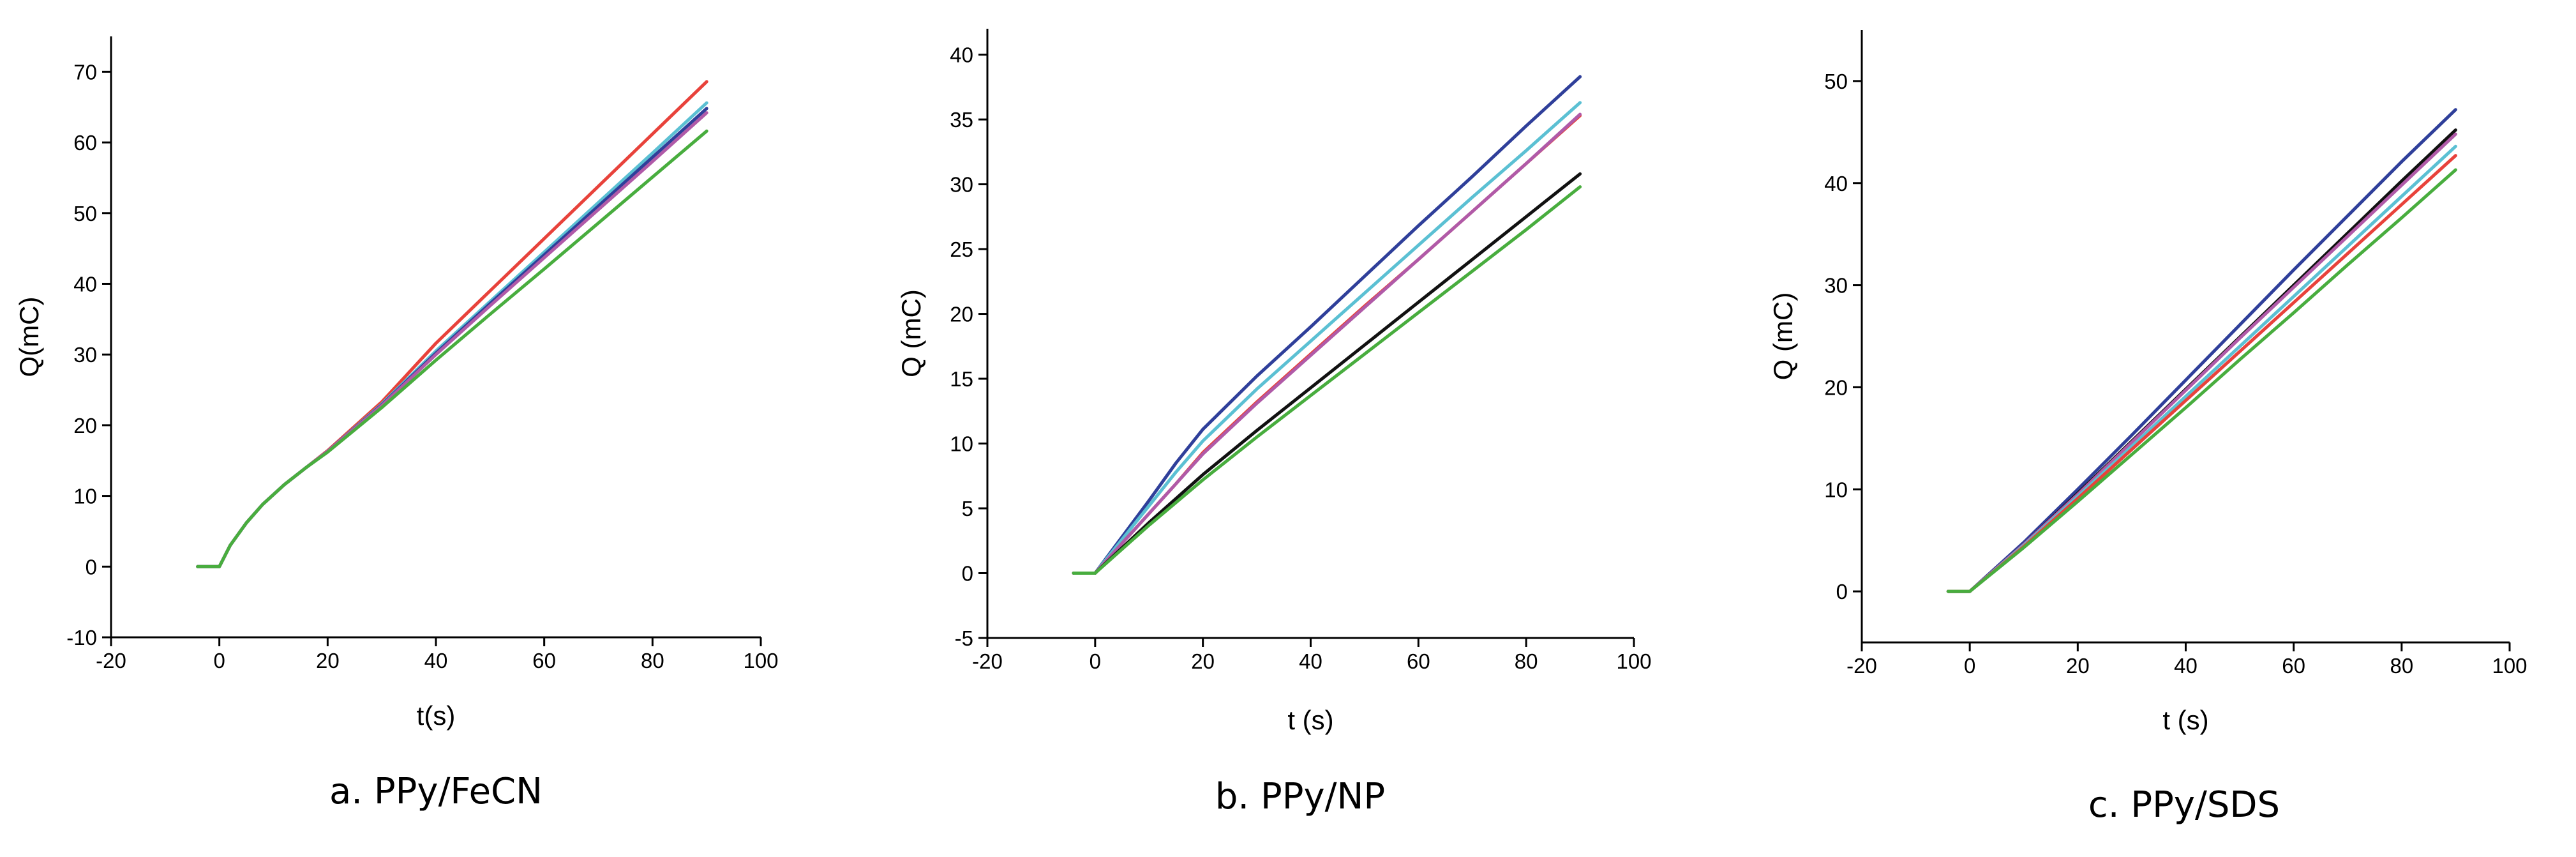 This screenshot has width=2576, height=857. What do you see at coordinates (436, 791) in the screenshot?
I see `panel-caption: a. PPy/FeCN` at bounding box center [436, 791].